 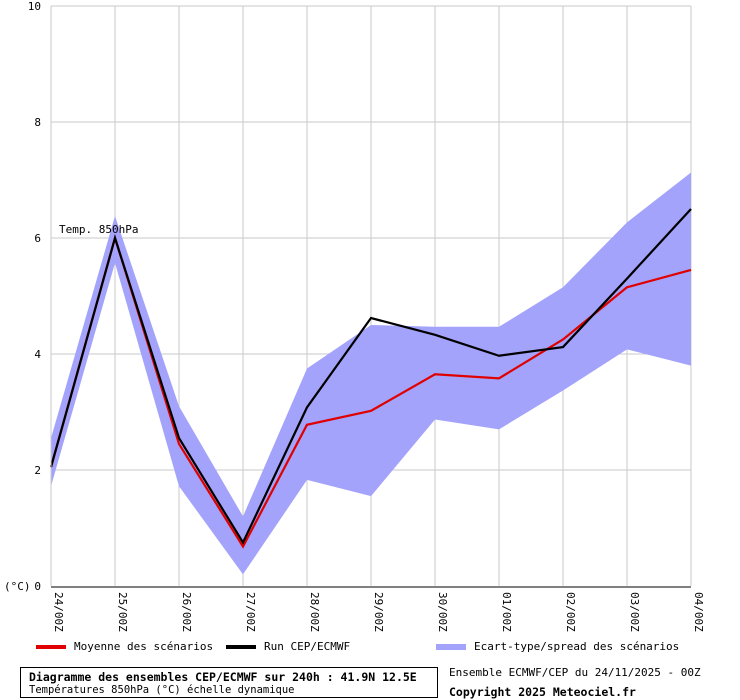 What do you see at coordinates (34, 6) in the screenshot?
I see `y-tick-label: 10` at bounding box center [34, 6].